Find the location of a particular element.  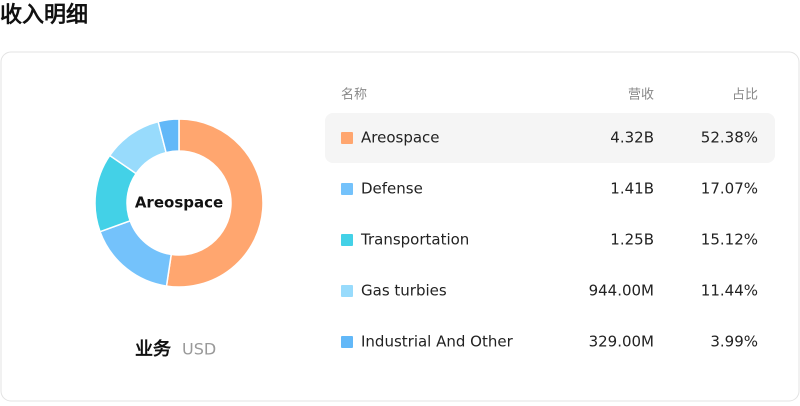

row-share: 11.44% is located at coordinates (729, 291).